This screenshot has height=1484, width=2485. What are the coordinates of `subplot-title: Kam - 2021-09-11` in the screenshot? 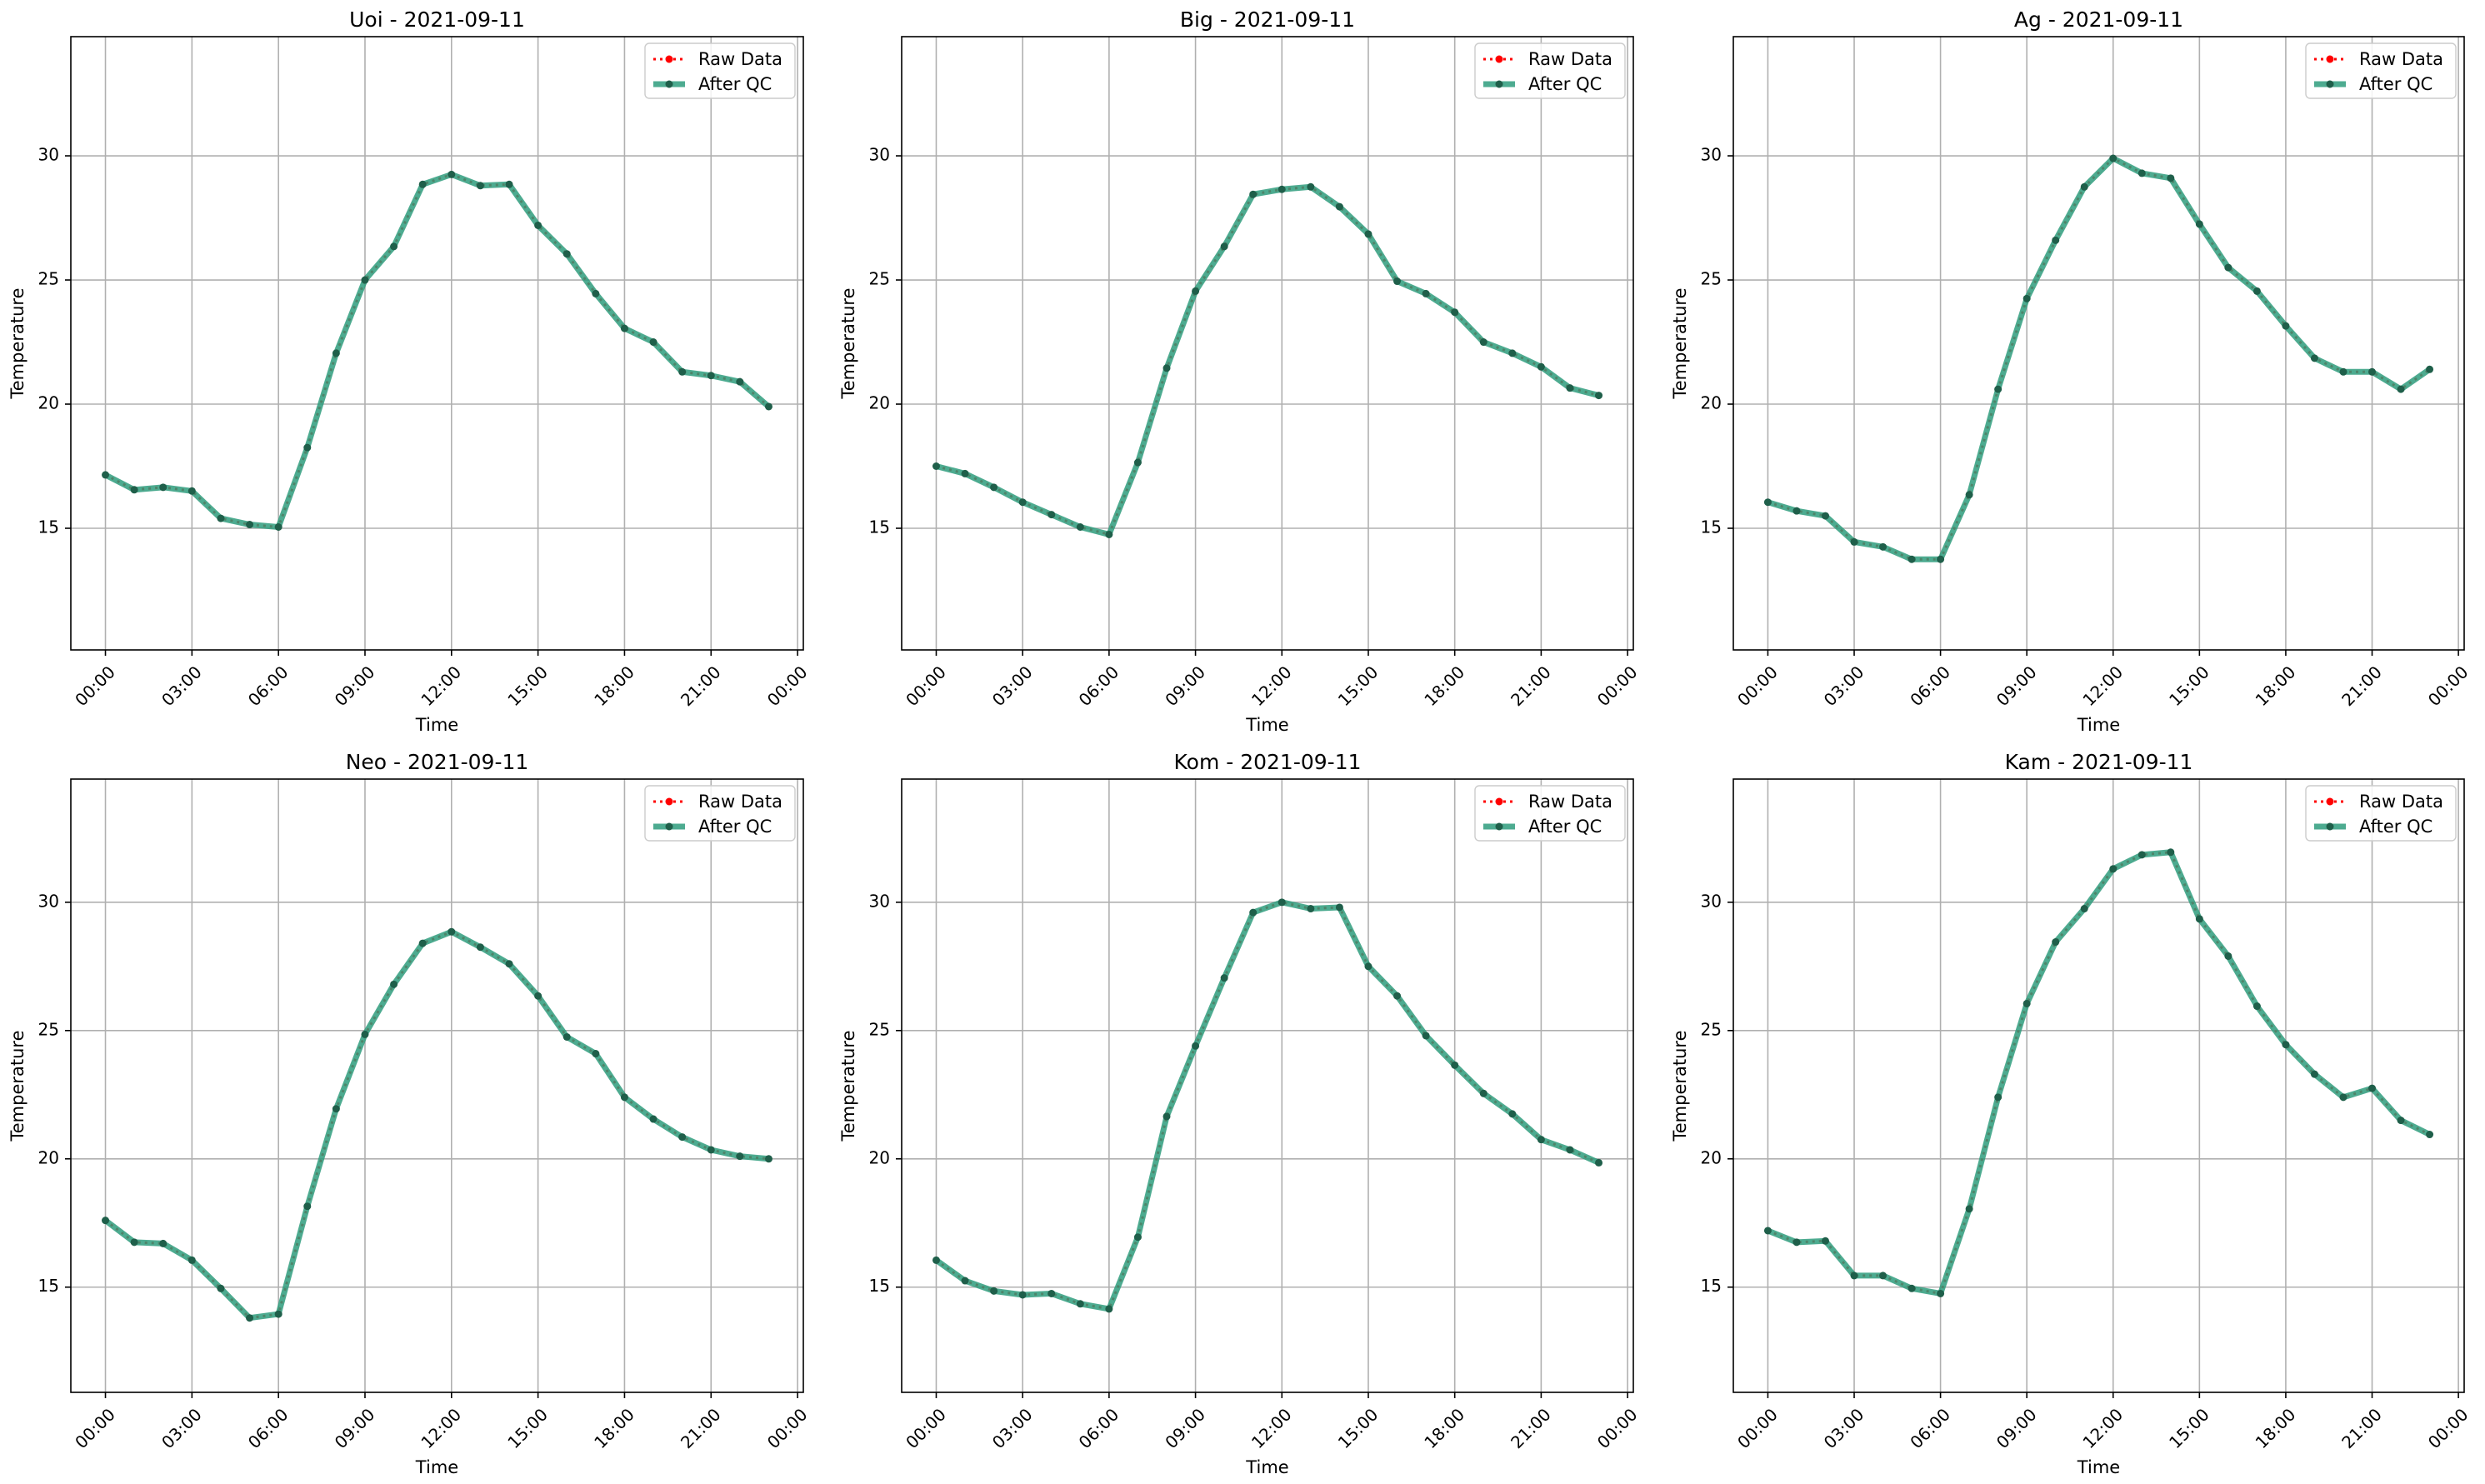 It's located at (2099, 762).